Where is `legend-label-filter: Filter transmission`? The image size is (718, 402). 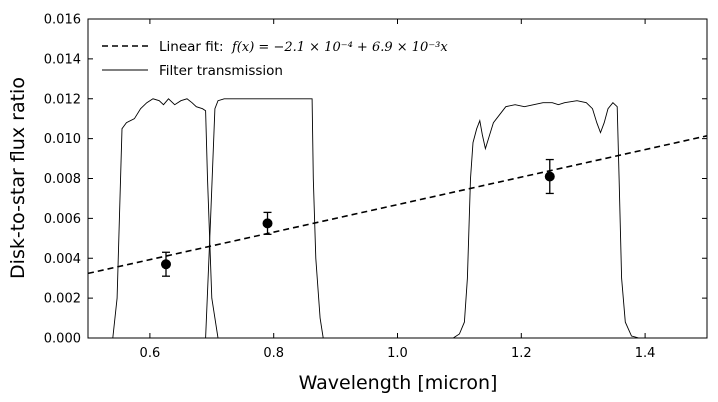
legend-label-filter: Filter transmission is located at coordinates (221, 71).